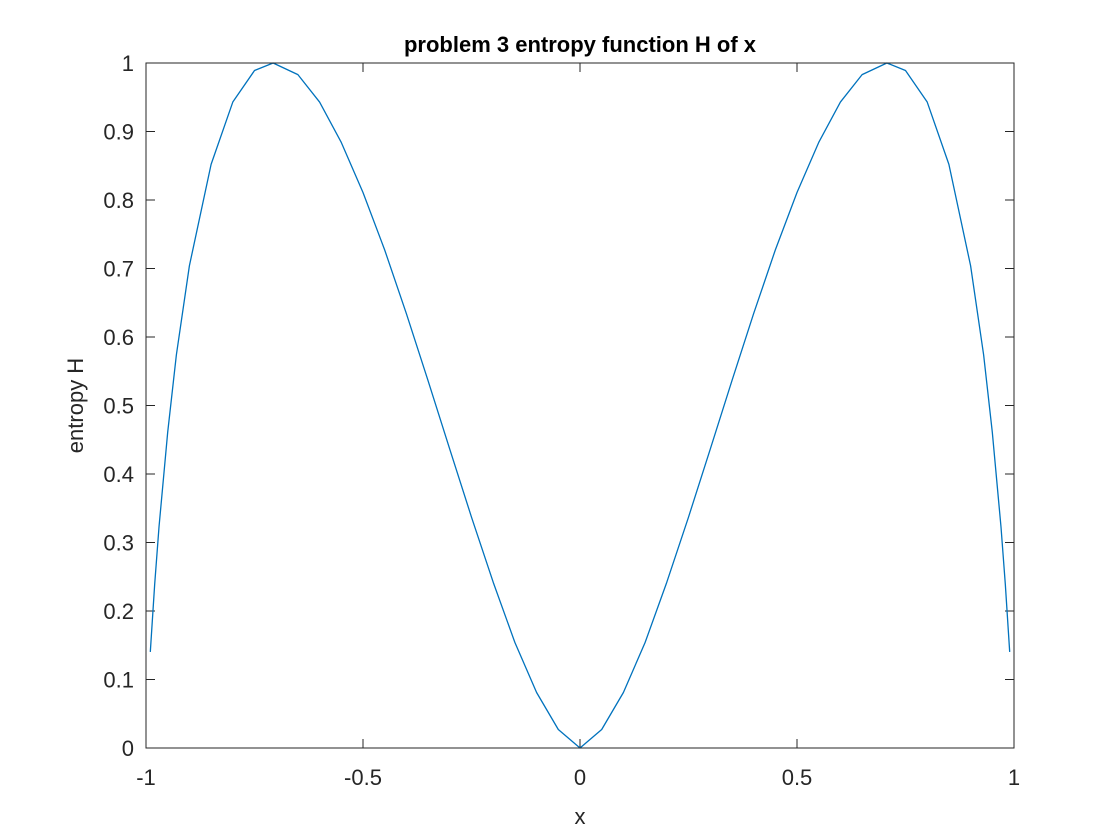 Image resolution: width=1120 pixels, height=840 pixels. I want to click on y-tick-label: 0.2, so click(118, 611).